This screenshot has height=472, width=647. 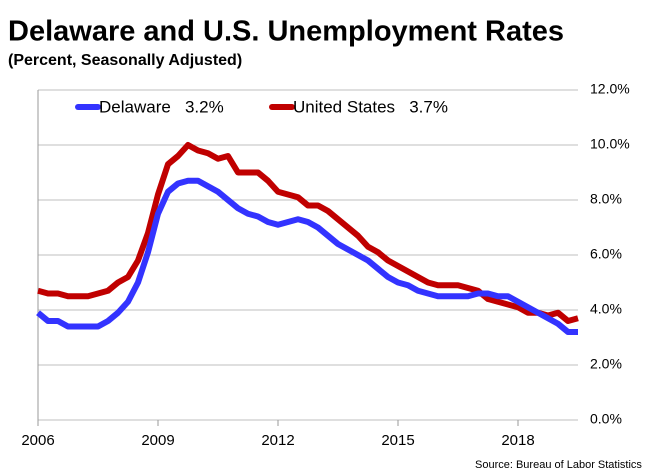 What do you see at coordinates (370, 106) in the screenshot?
I see `legend-label: United States 3.7%` at bounding box center [370, 106].